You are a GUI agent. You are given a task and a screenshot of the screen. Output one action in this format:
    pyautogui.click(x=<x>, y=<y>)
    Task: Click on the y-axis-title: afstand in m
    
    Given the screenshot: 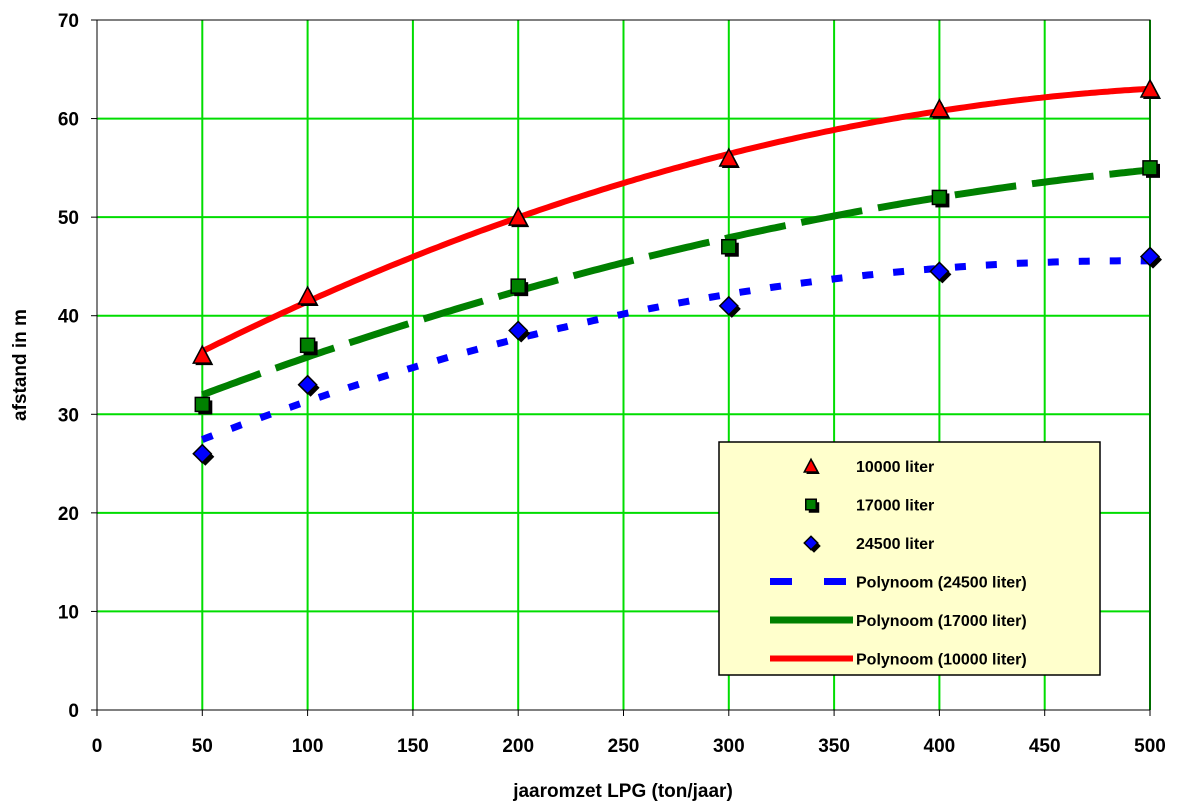 What is the action you would take?
    pyautogui.click(x=20, y=365)
    